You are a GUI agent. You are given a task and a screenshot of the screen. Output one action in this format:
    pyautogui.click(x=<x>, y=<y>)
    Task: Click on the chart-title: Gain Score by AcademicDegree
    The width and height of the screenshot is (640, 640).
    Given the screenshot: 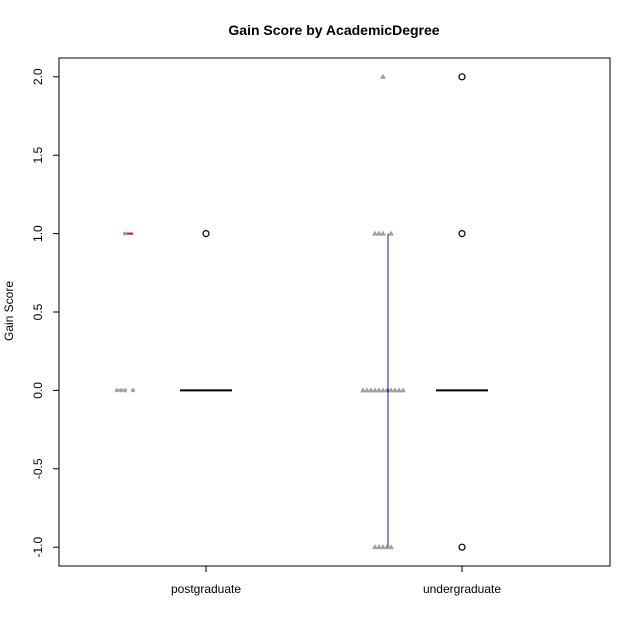 What is the action you would take?
    pyautogui.click(x=333, y=30)
    